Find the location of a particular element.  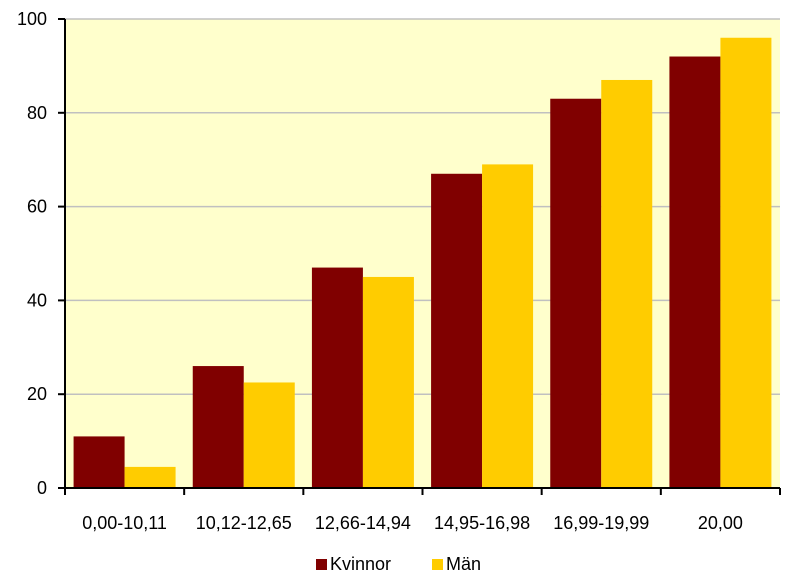

legend-label-1: Män is located at coordinates (463, 564).